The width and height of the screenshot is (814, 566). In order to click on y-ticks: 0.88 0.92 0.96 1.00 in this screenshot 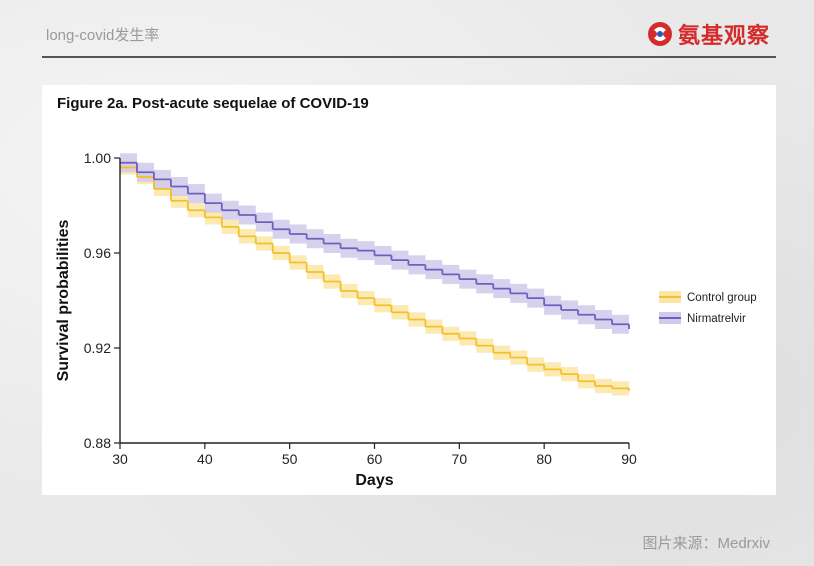, I will do `click(102, 300)`.